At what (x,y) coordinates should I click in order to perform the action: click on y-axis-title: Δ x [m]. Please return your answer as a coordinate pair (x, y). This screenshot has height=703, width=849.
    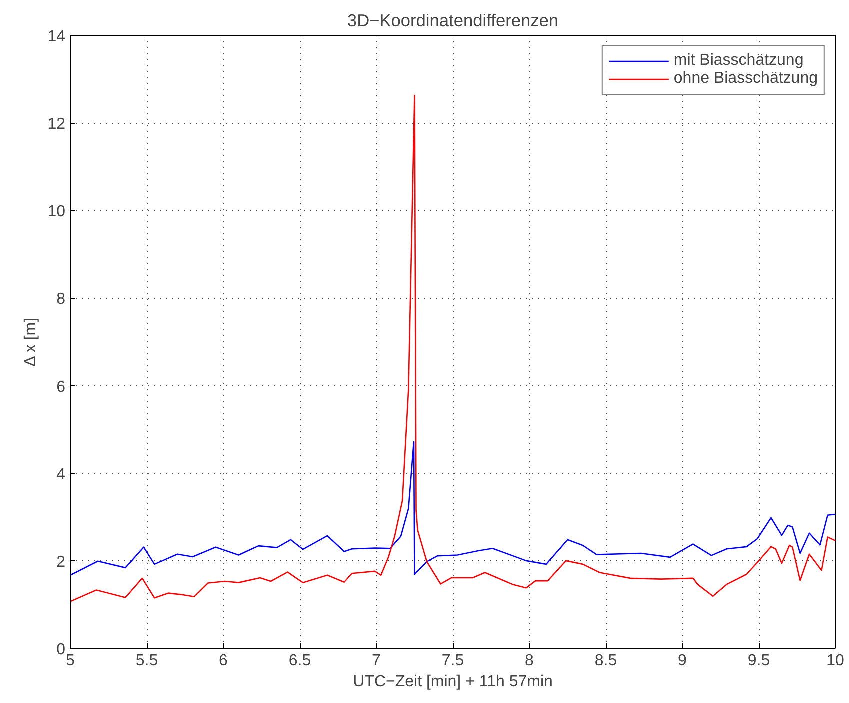
    Looking at the image, I should click on (31, 342).